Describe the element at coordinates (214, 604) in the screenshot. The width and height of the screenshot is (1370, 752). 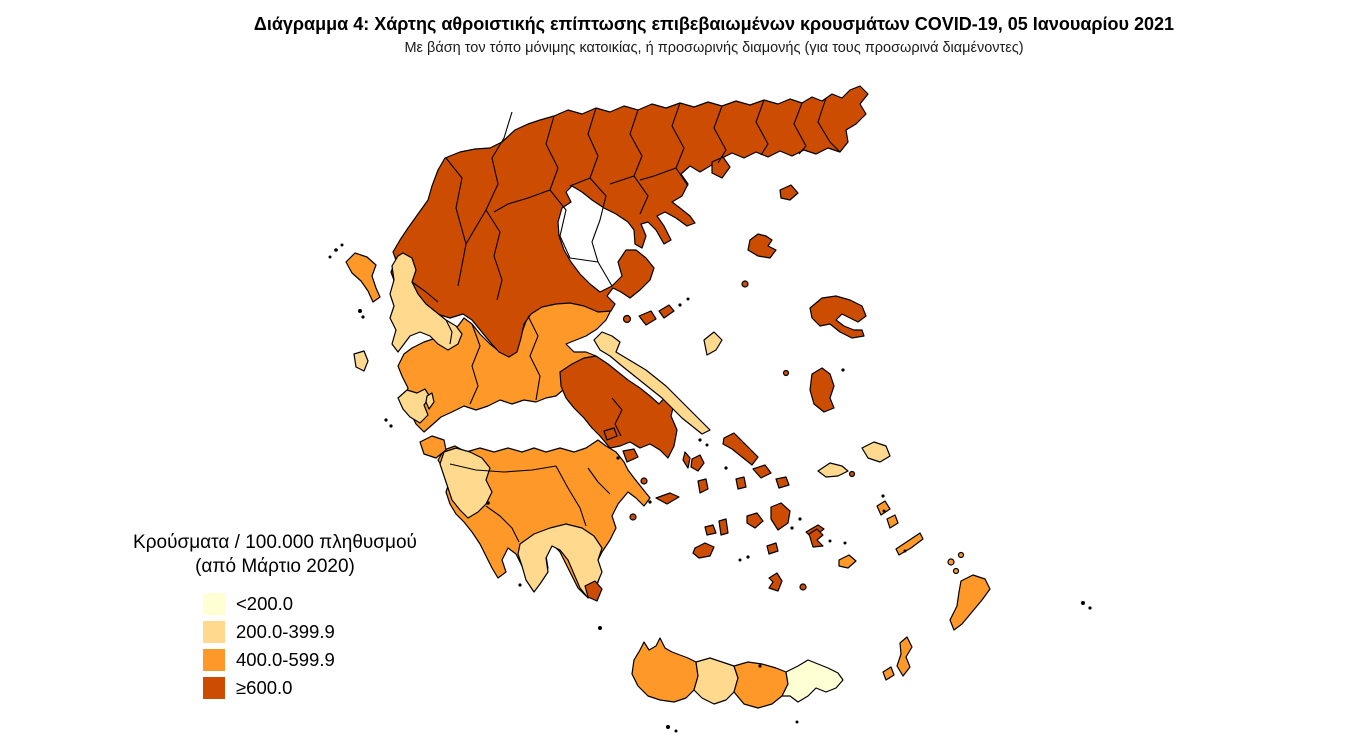
I see `legend-swatch-lt200` at that location.